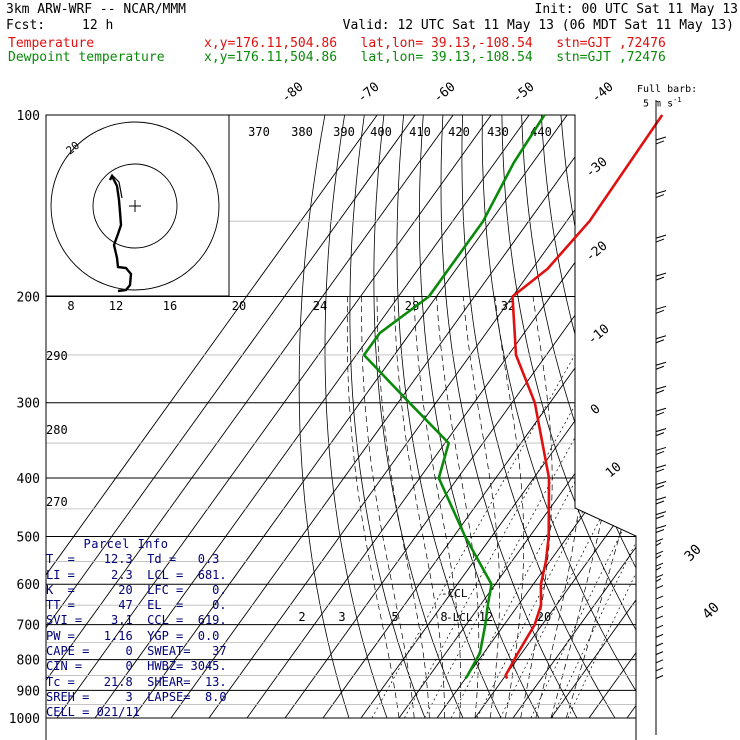 The height and width of the screenshot is (740, 740). I want to click on mixing-ratio-label: 24, so click(320, 306).